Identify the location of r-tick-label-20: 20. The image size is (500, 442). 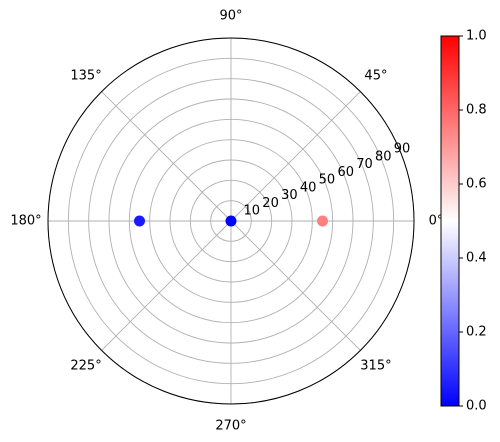
(270, 203).